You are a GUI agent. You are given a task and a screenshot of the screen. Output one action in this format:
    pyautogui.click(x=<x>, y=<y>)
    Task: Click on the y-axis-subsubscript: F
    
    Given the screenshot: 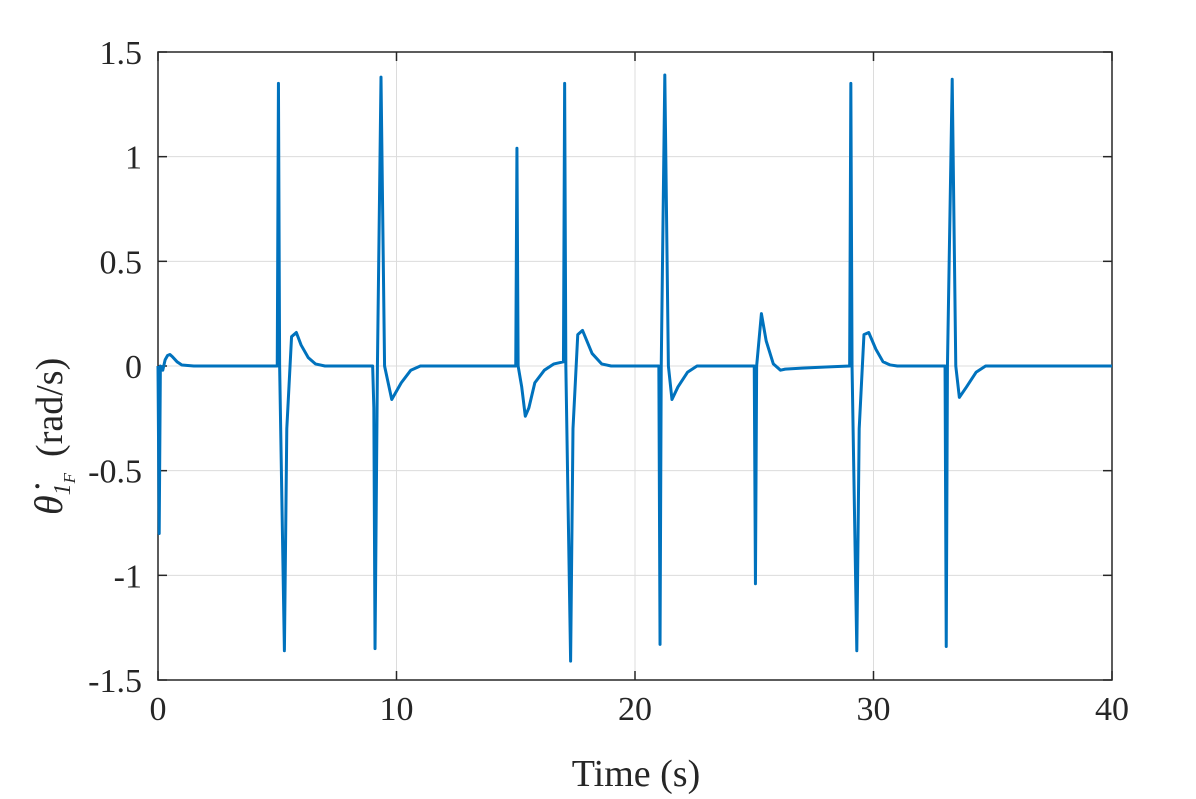 What is the action you would take?
    pyautogui.click(x=69, y=478)
    